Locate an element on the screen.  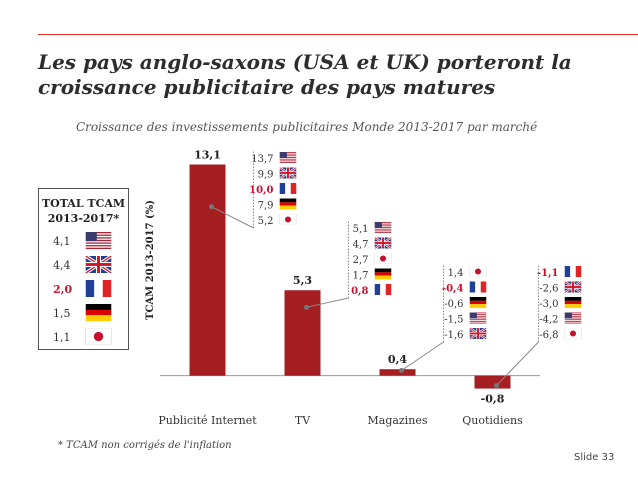
country-value-label: 5,2 is located at coordinates (266, 221).